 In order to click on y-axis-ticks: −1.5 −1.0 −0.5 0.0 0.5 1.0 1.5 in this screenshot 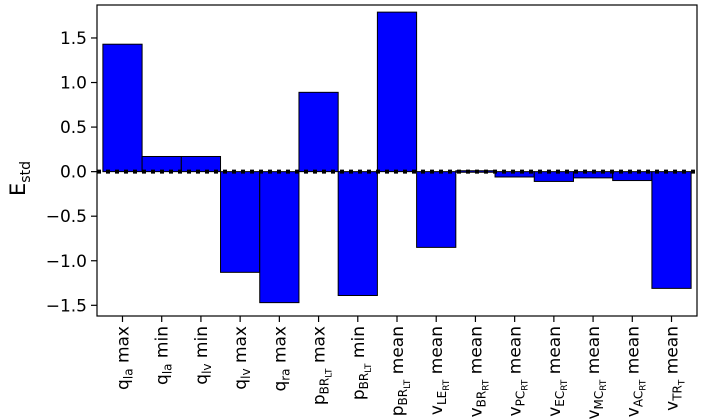, I will do `click(71, 172)`.